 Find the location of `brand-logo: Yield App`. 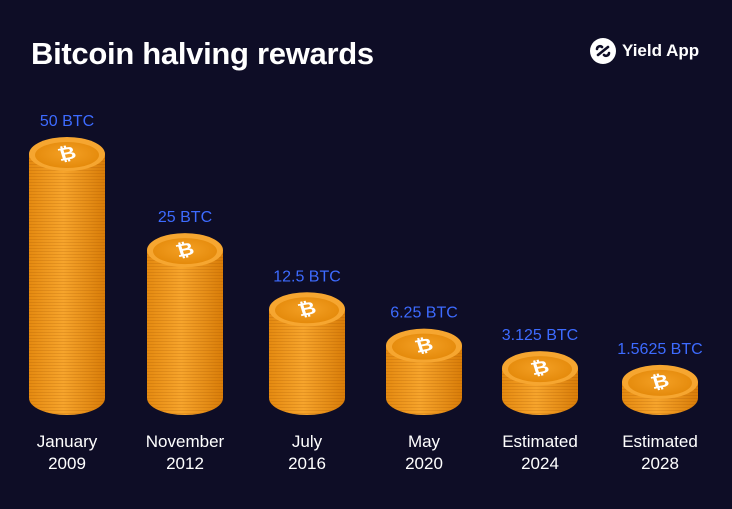

brand-logo: Yield App is located at coordinates (644, 51).